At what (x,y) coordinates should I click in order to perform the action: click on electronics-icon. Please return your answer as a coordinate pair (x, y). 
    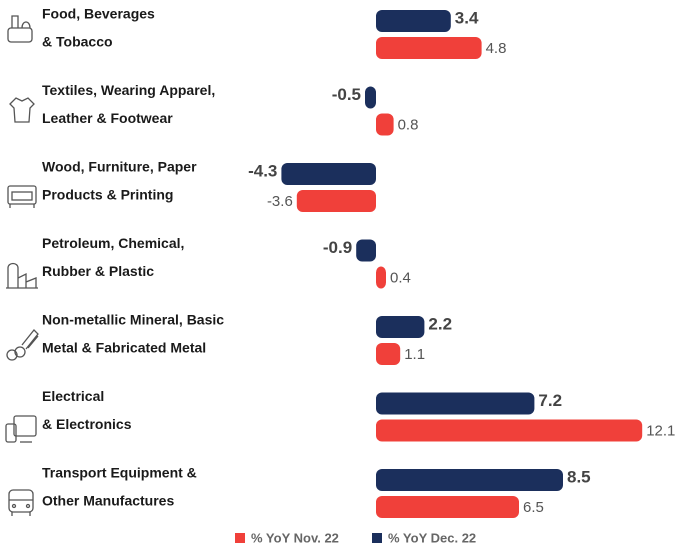
    Looking at the image, I should click on (21, 429).